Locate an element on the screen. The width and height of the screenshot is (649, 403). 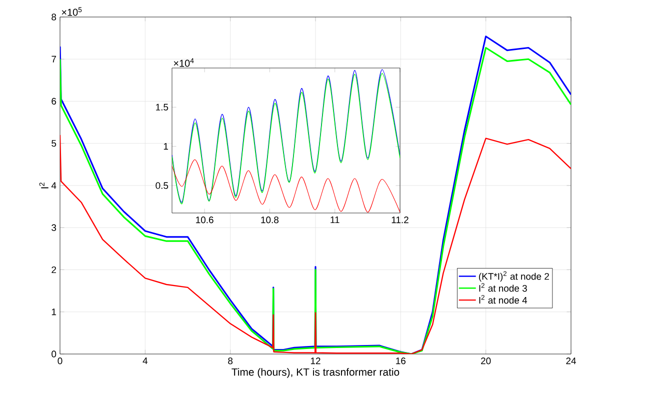
x-tick-label: 4 is located at coordinates (145, 361).